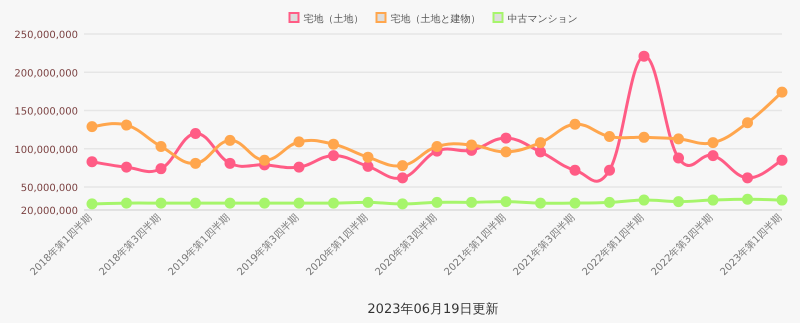 The height and width of the screenshot is (323, 800). Describe the element at coordinates (49, 211) in the screenshot. I see `y-tick-label: 20,000,000` at that location.